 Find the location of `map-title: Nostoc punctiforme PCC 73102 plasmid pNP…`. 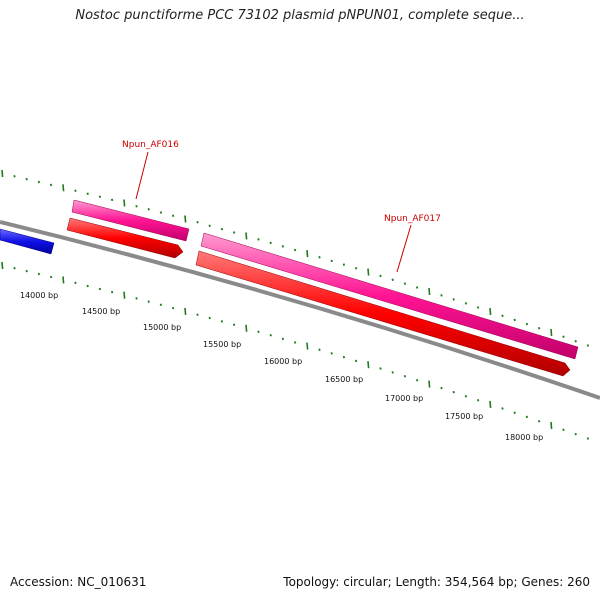

map-title: Nostoc punctiforme PCC 73102 plasmid pNP… is located at coordinates (300, 15).